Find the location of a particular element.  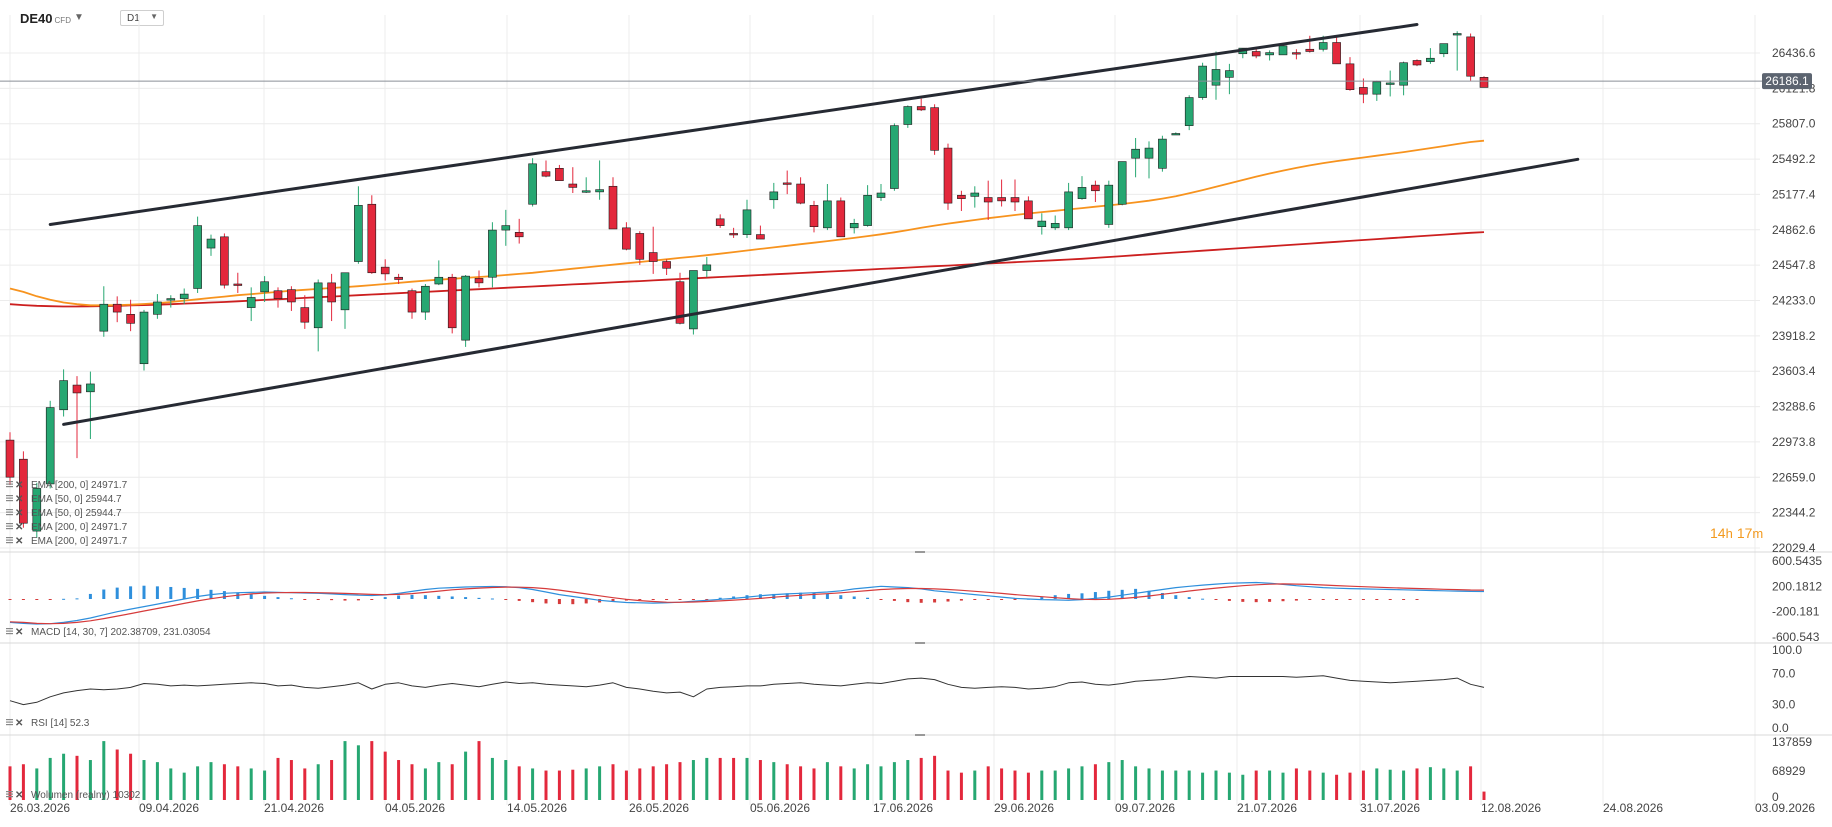

timeframe-dropdown: D1 ▼ is located at coordinates (142, 18).